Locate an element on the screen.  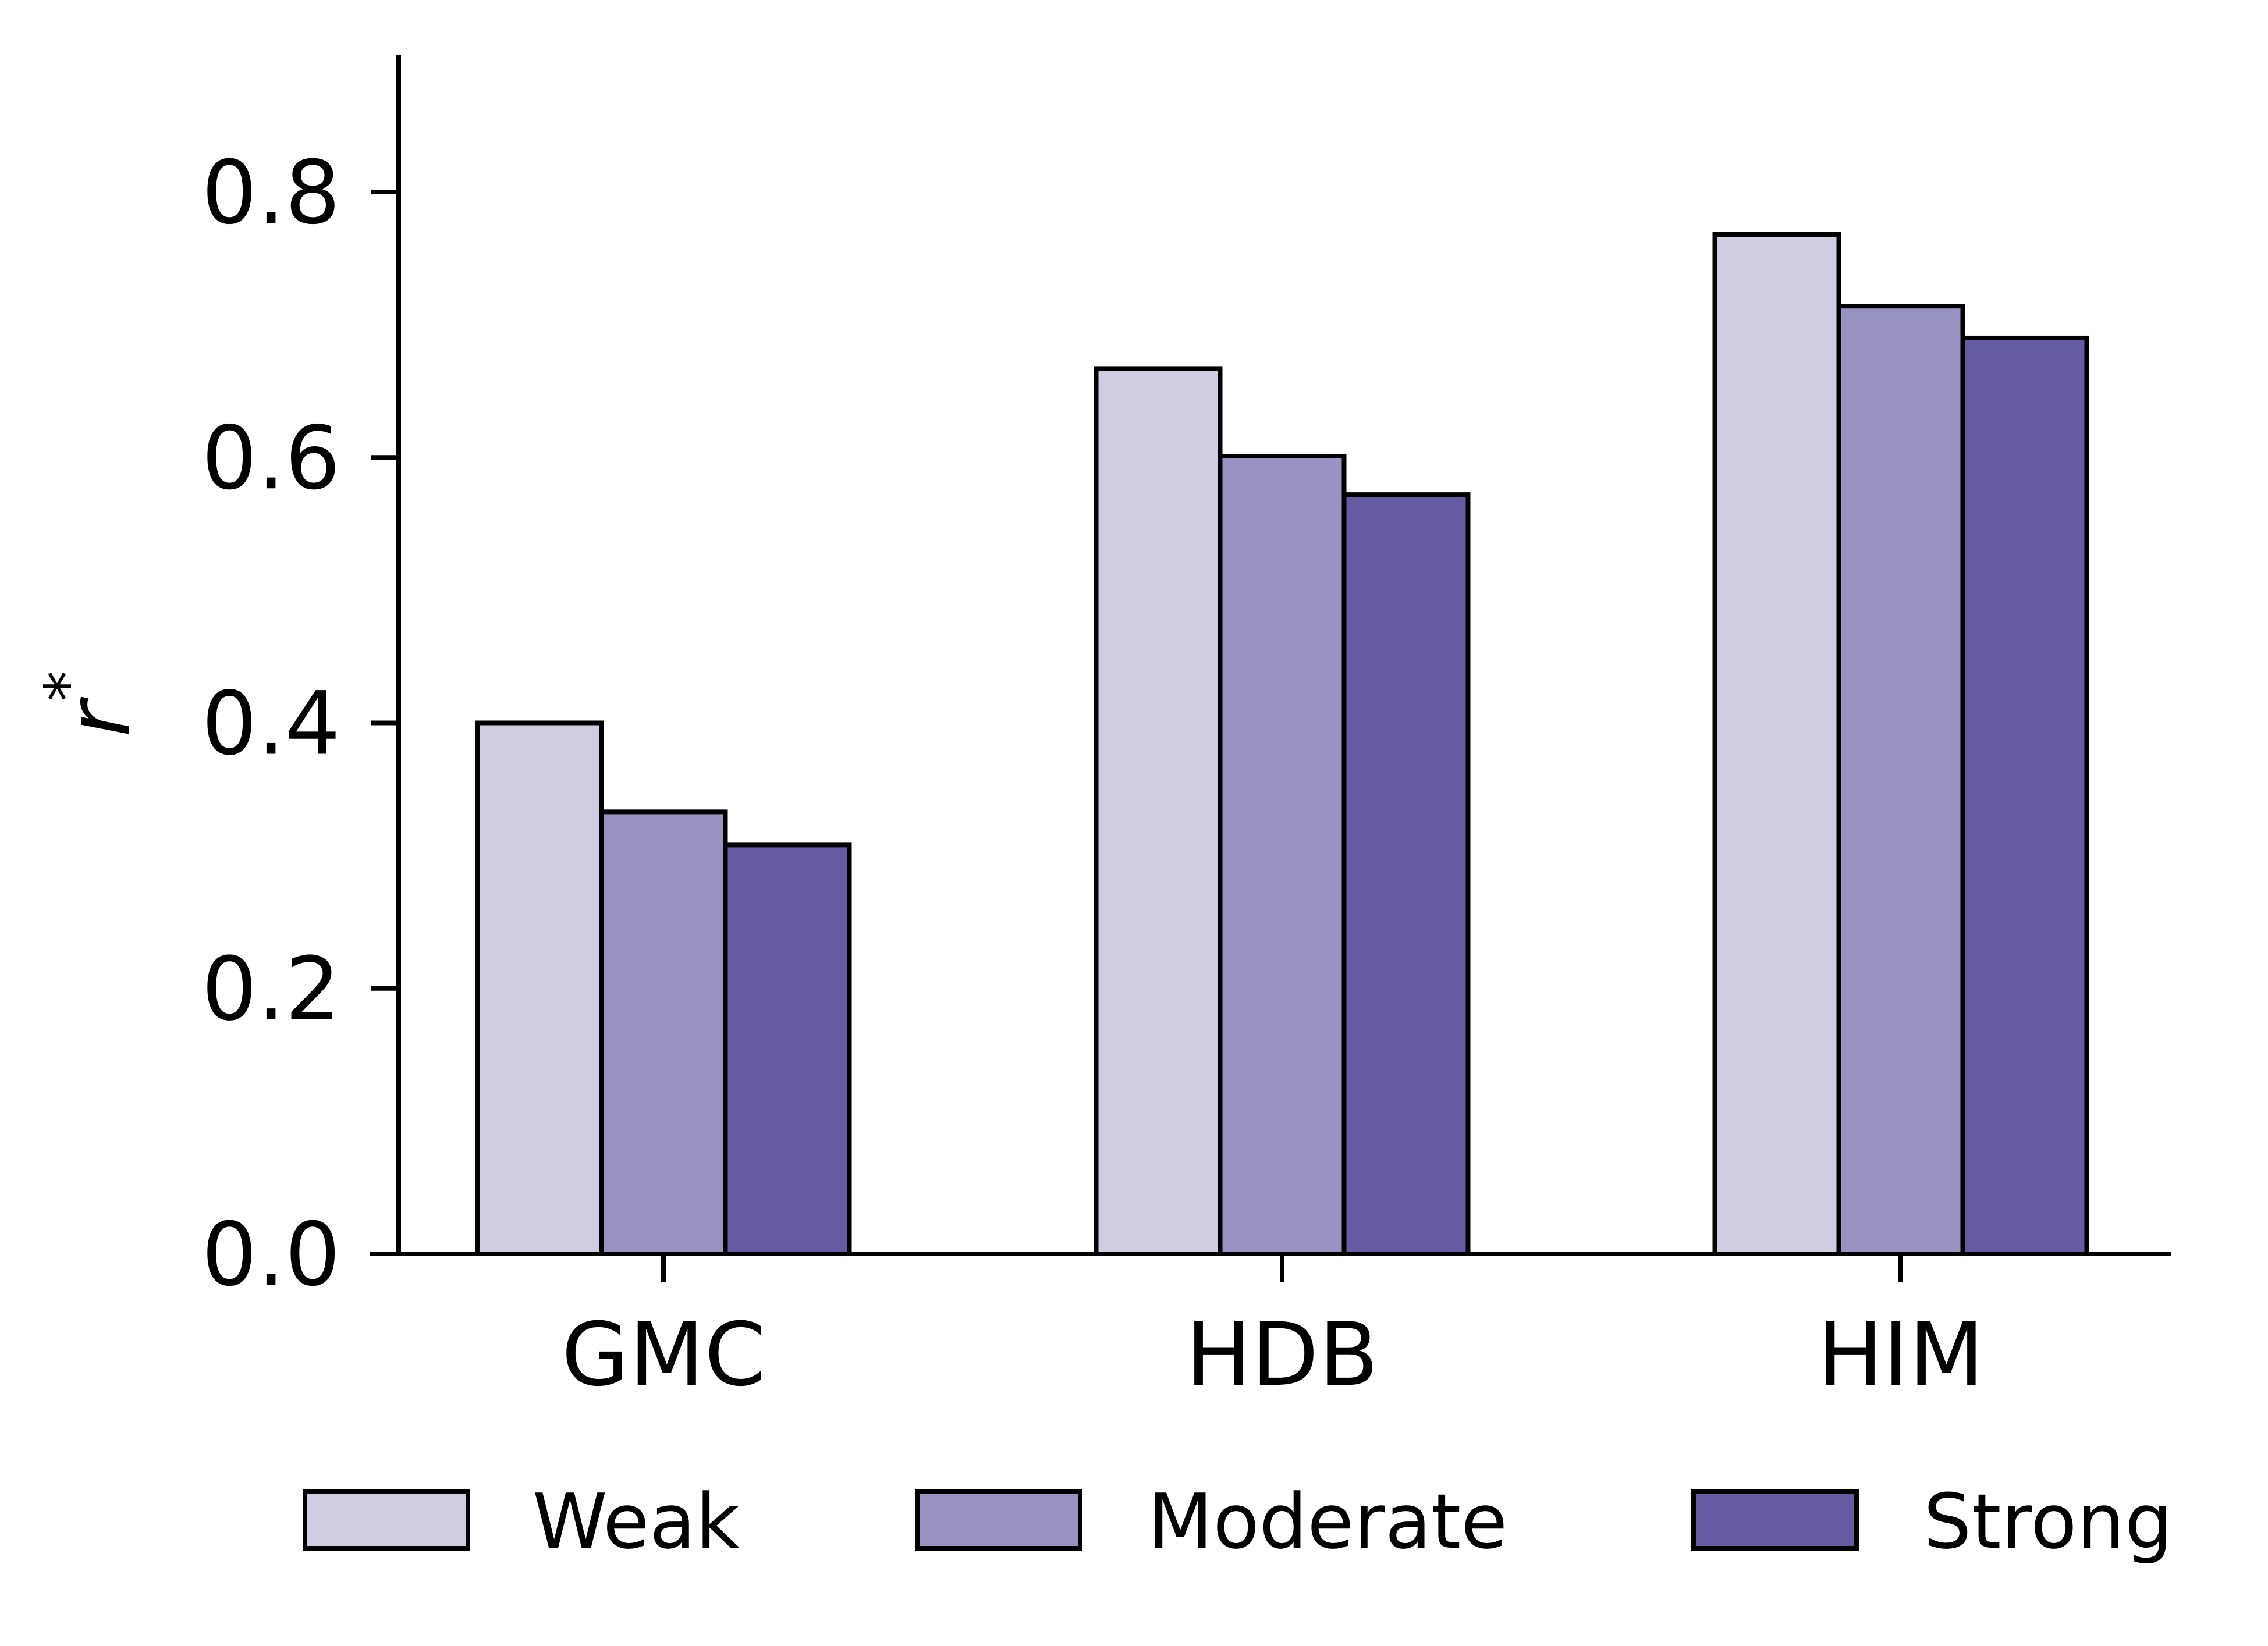
bar-him-weak is located at coordinates (1776, 744).